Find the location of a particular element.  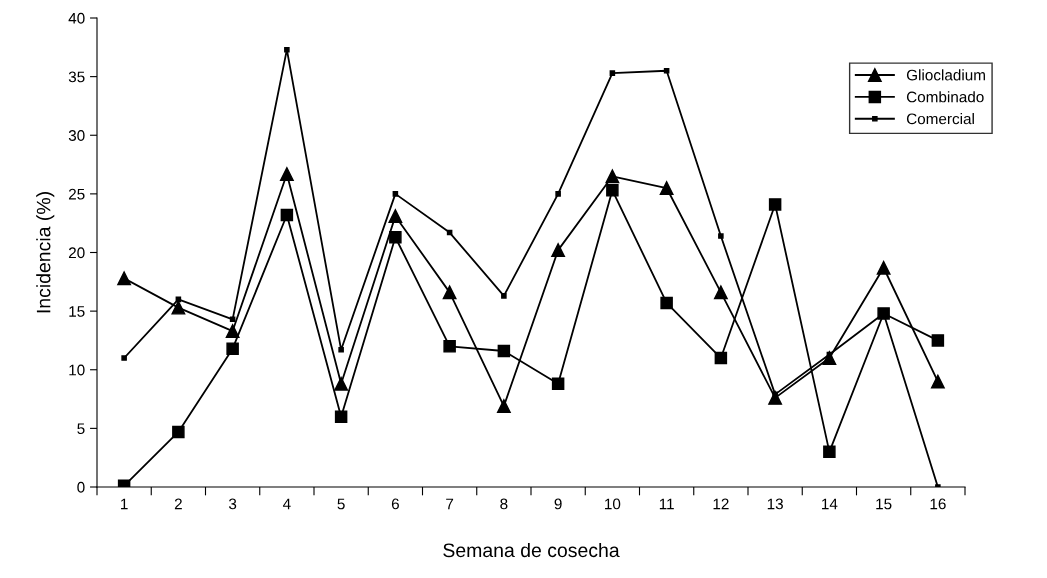

y-tick-label: 25 is located at coordinates (76, 194).